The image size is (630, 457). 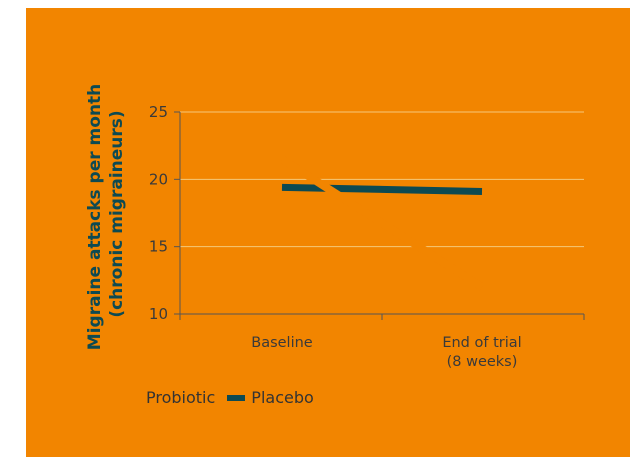 What do you see at coordinates (181, 397) in the screenshot?
I see `legend-label-probiotic: Probiotic` at bounding box center [181, 397].